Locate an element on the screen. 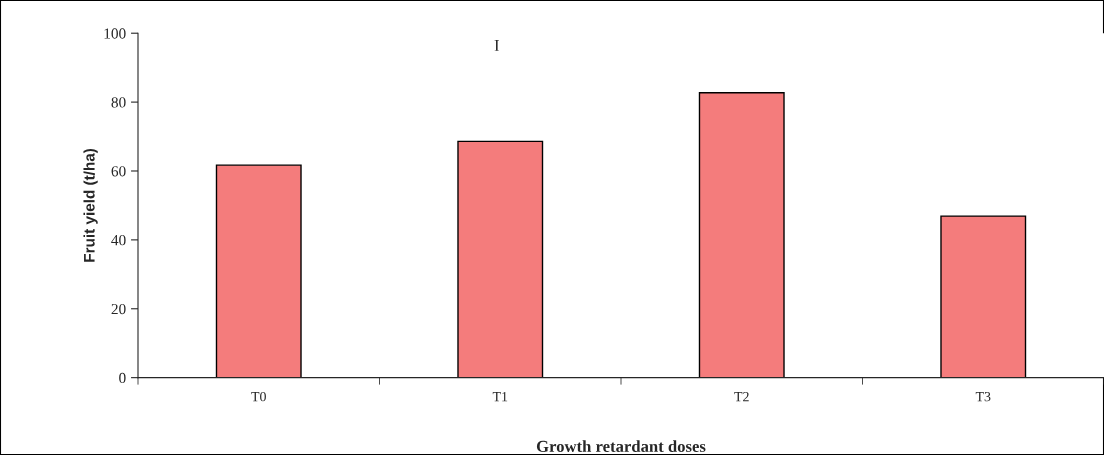  y-tick-label: 80 is located at coordinates (118, 102).